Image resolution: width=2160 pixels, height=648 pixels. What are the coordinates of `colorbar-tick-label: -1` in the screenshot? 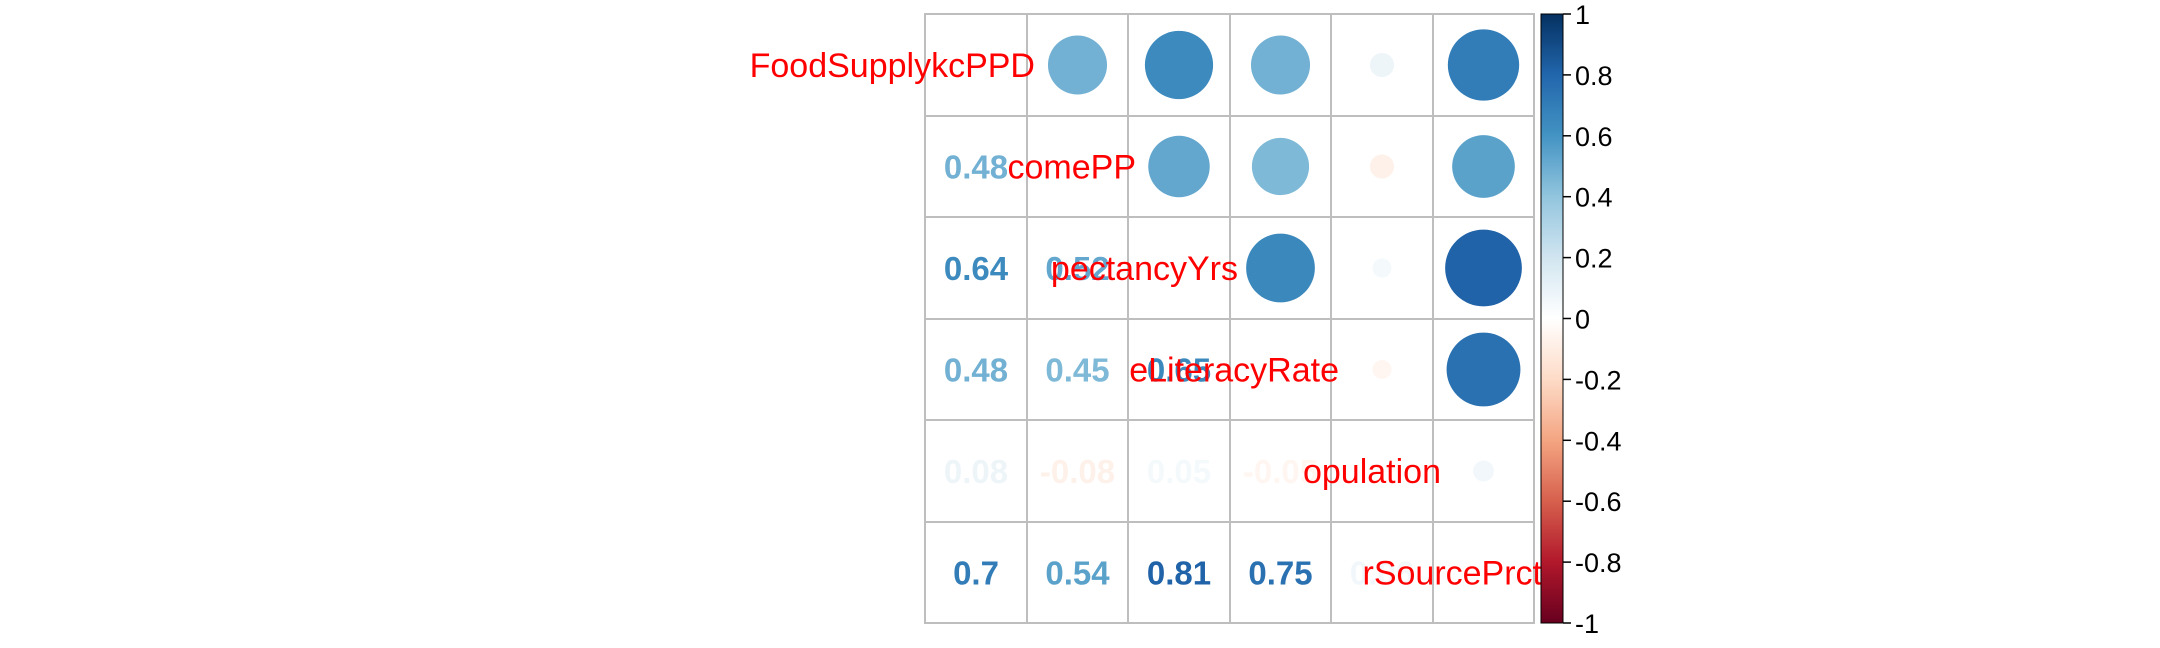 It's located at (1587, 624).